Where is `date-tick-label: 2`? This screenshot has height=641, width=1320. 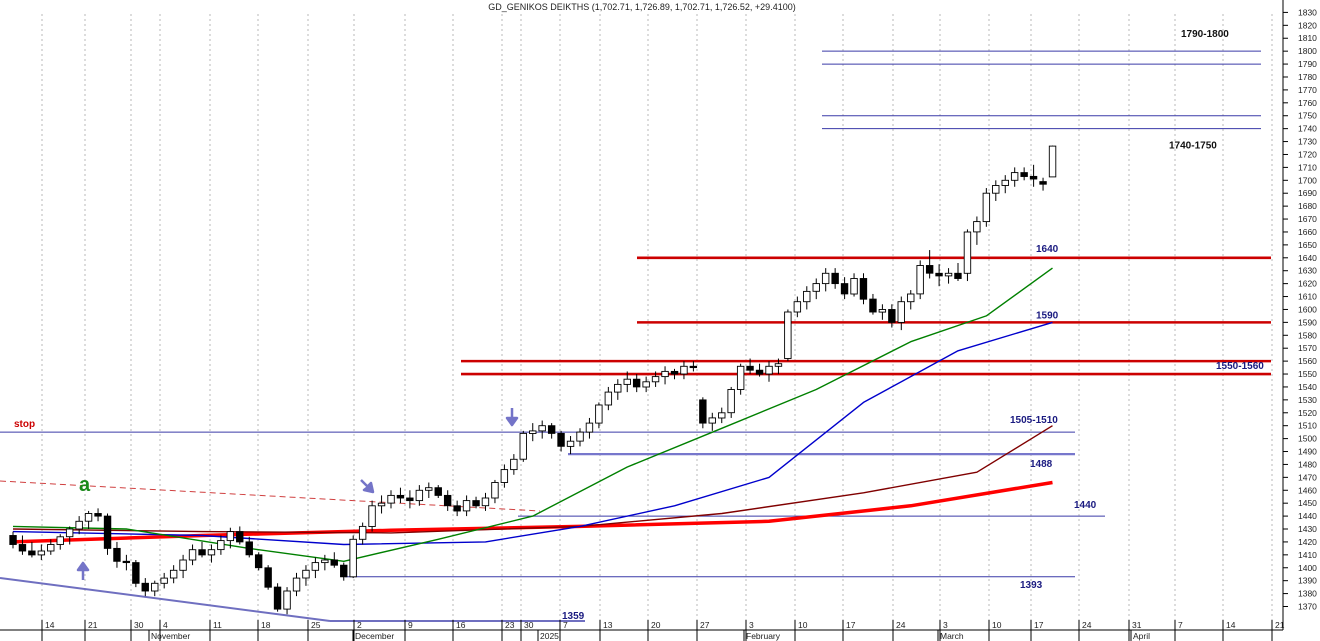
date-tick-label: 2 is located at coordinates (359, 625).